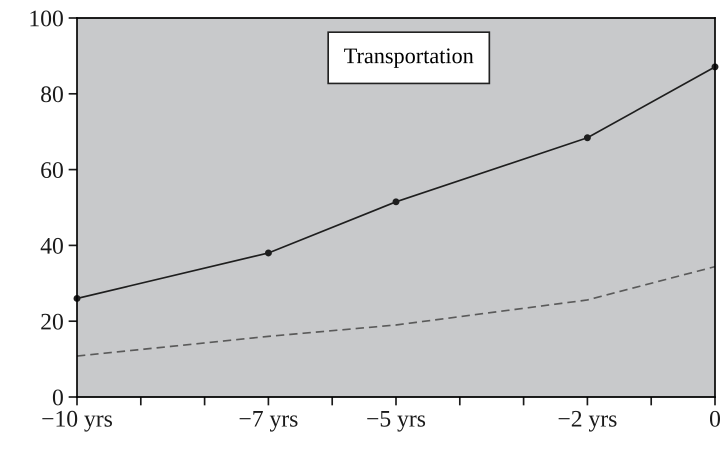 This screenshot has height=452, width=726. I want to click on y-tick-label: 80, so click(52, 94).